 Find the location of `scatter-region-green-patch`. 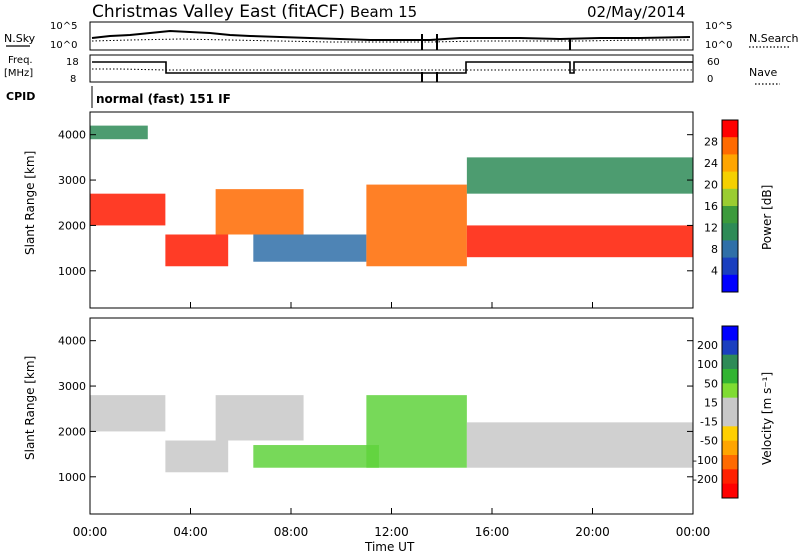

scatter-region-green-patch is located at coordinates (316, 456).